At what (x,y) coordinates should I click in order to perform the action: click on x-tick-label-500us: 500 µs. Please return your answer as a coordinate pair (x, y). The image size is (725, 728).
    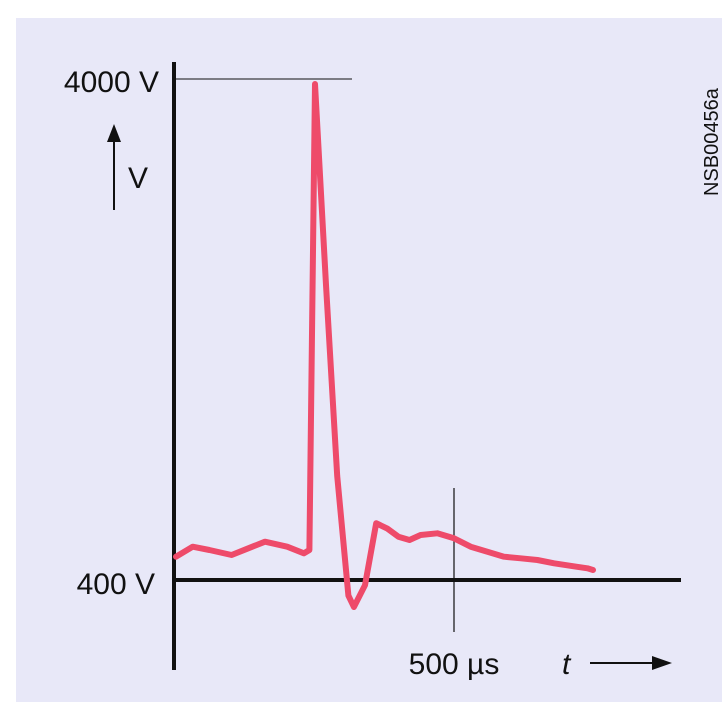
    Looking at the image, I should click on (454, 664).